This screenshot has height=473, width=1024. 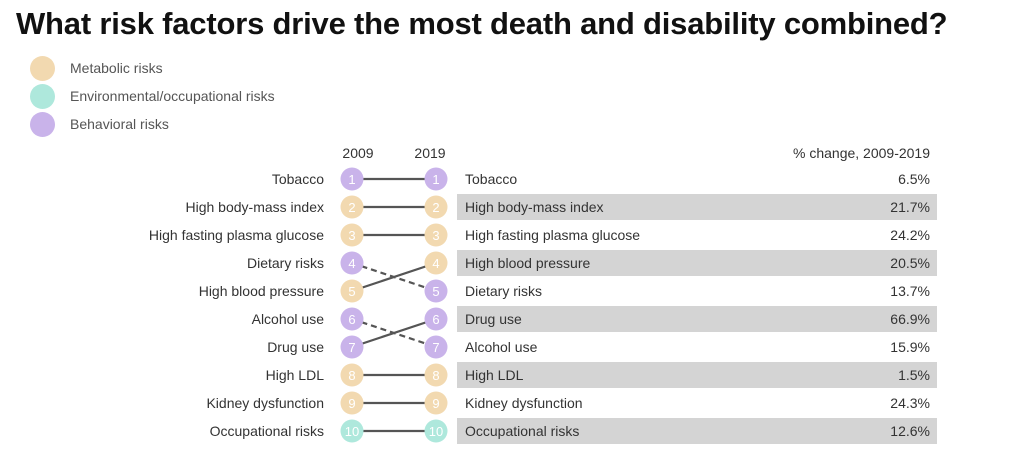 What do you see at coordinates (42, 68) in the screenshot?
I see `metabolic-swatch` at bounding box center [42, 68].